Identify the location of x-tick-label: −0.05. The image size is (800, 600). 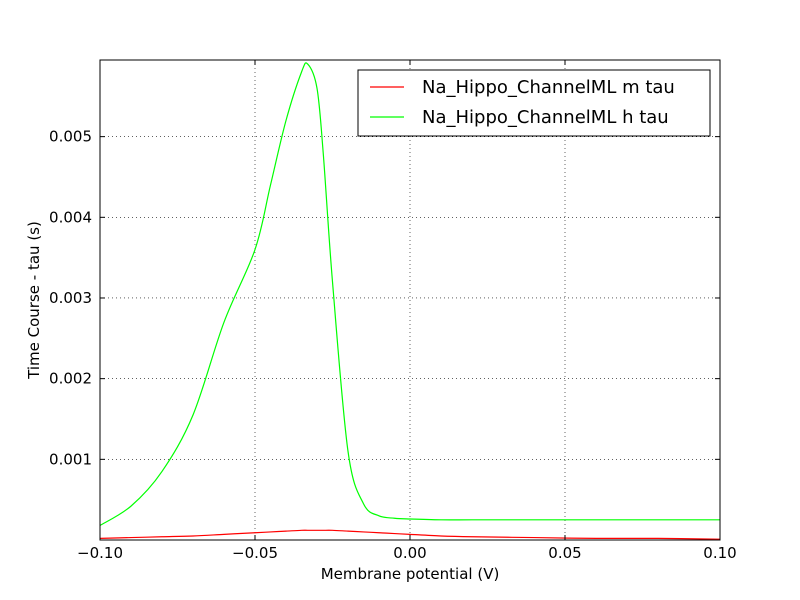
(255, 553).